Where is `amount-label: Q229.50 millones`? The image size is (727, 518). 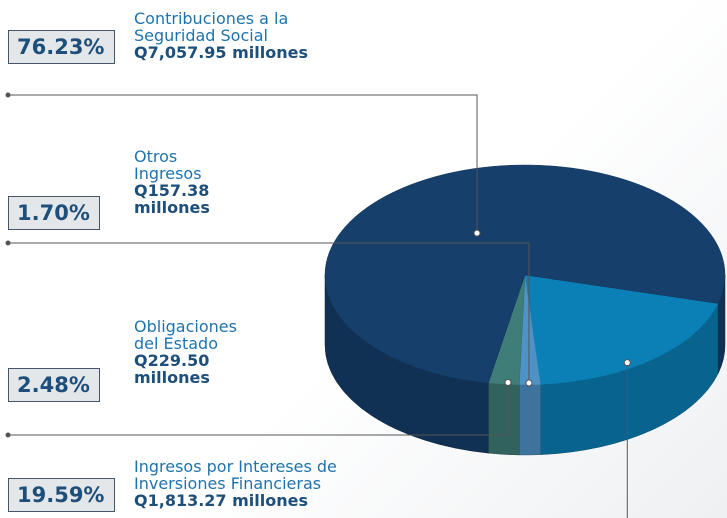 amount-label: Q229.50 millones is located at coordinates (172, 369).